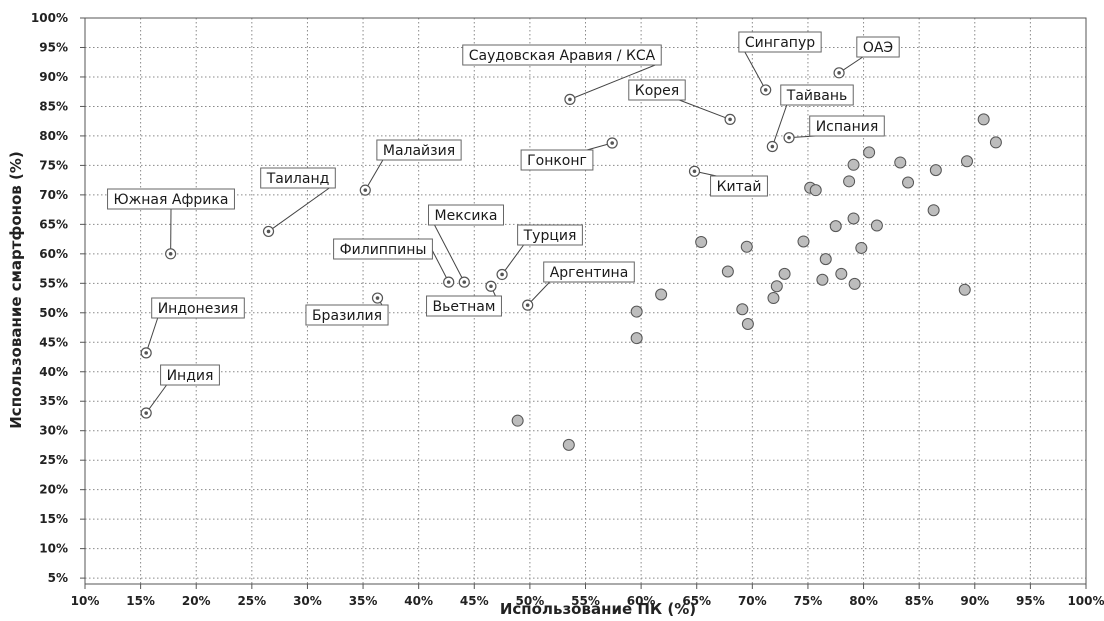  What do you see at coordinates (53, 431) in the screenshot?
I see `y-tick-label: 30%` at bounding box center [53, 431].